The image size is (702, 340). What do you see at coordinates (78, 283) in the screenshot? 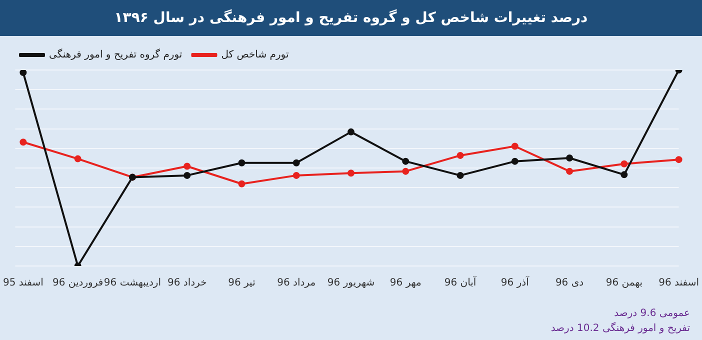
I see `x-tick-label: فروردین 96` at bounding box center [78, 283].